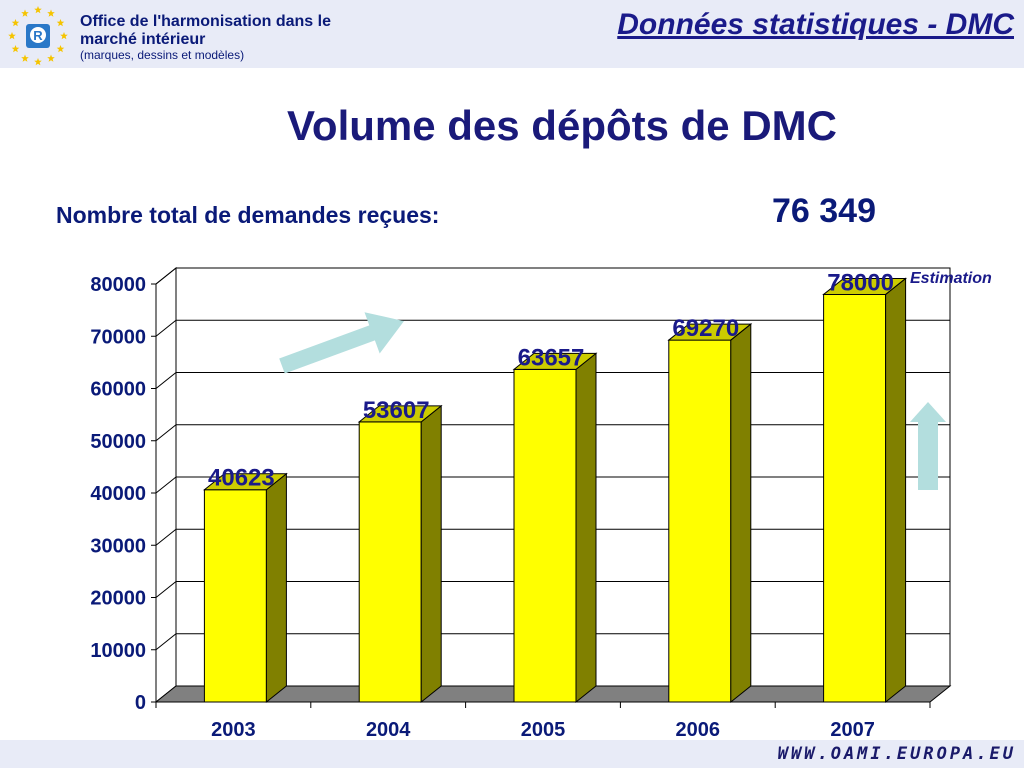  I want to click on chart-title: Volume des dépôts de DMC, so click(562, 125).